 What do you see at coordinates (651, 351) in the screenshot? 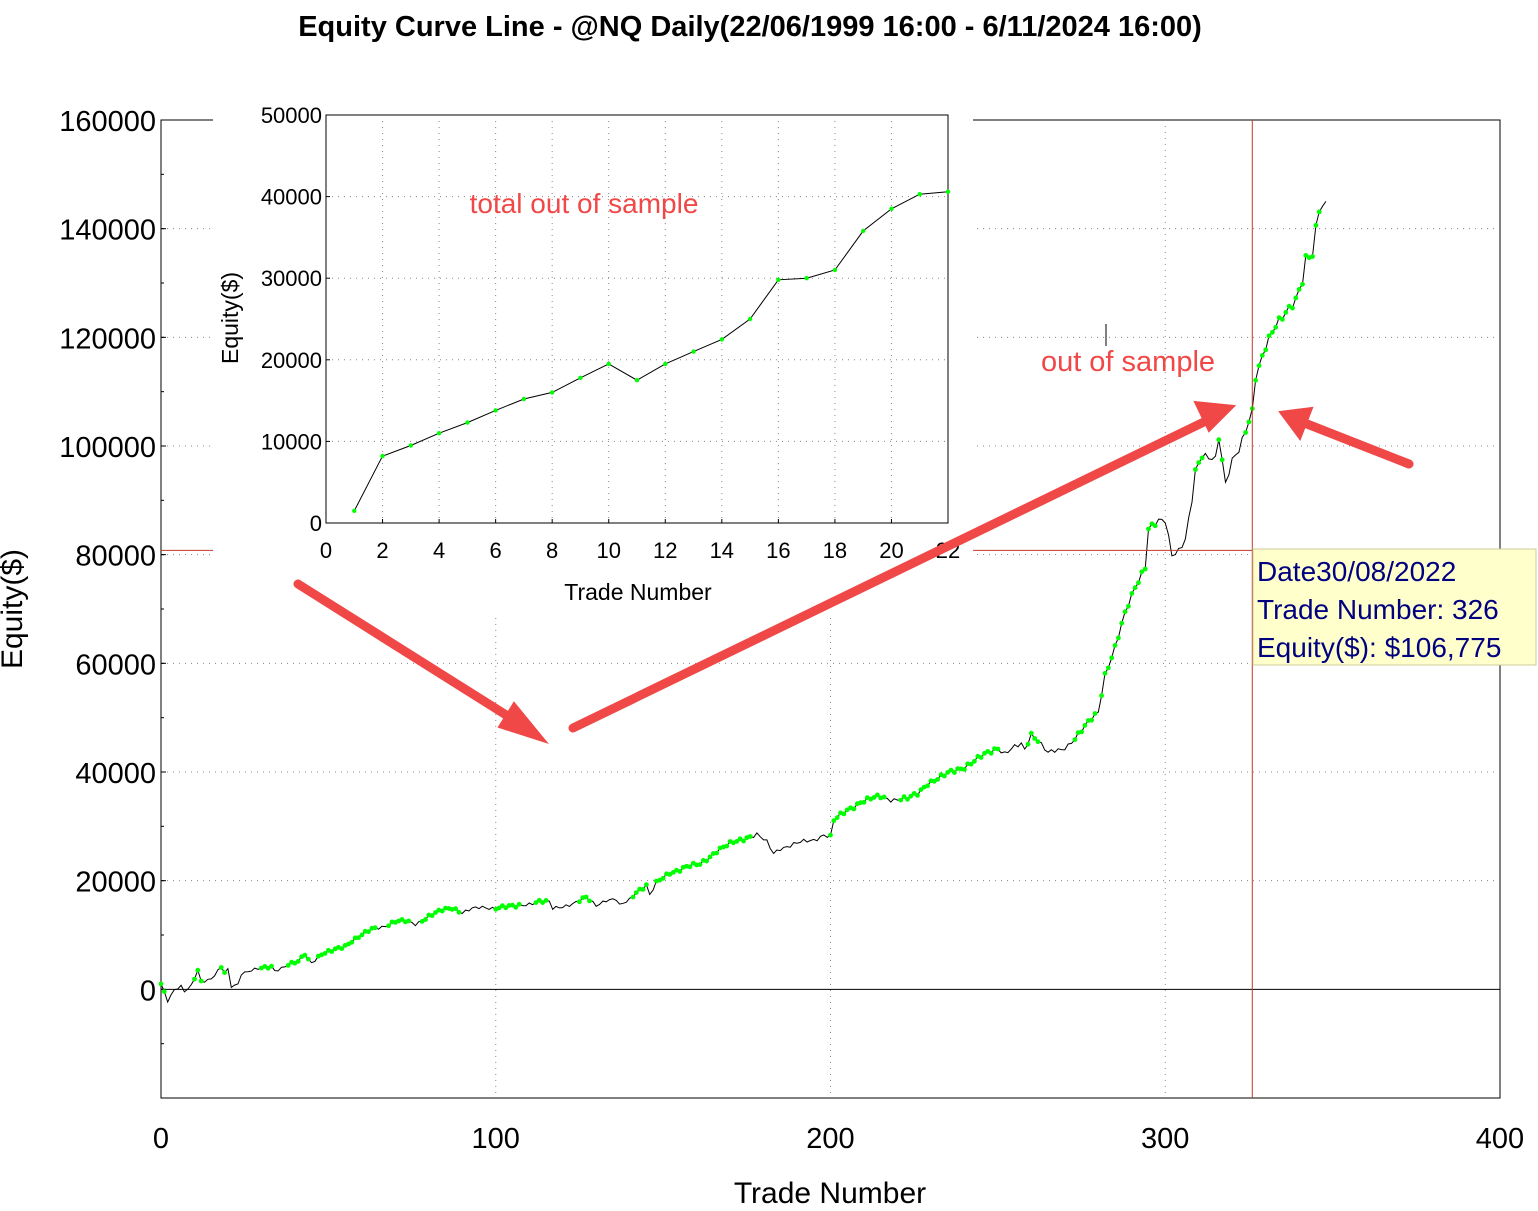
I see `inset-equity-line` at bounding box center [651, 351].